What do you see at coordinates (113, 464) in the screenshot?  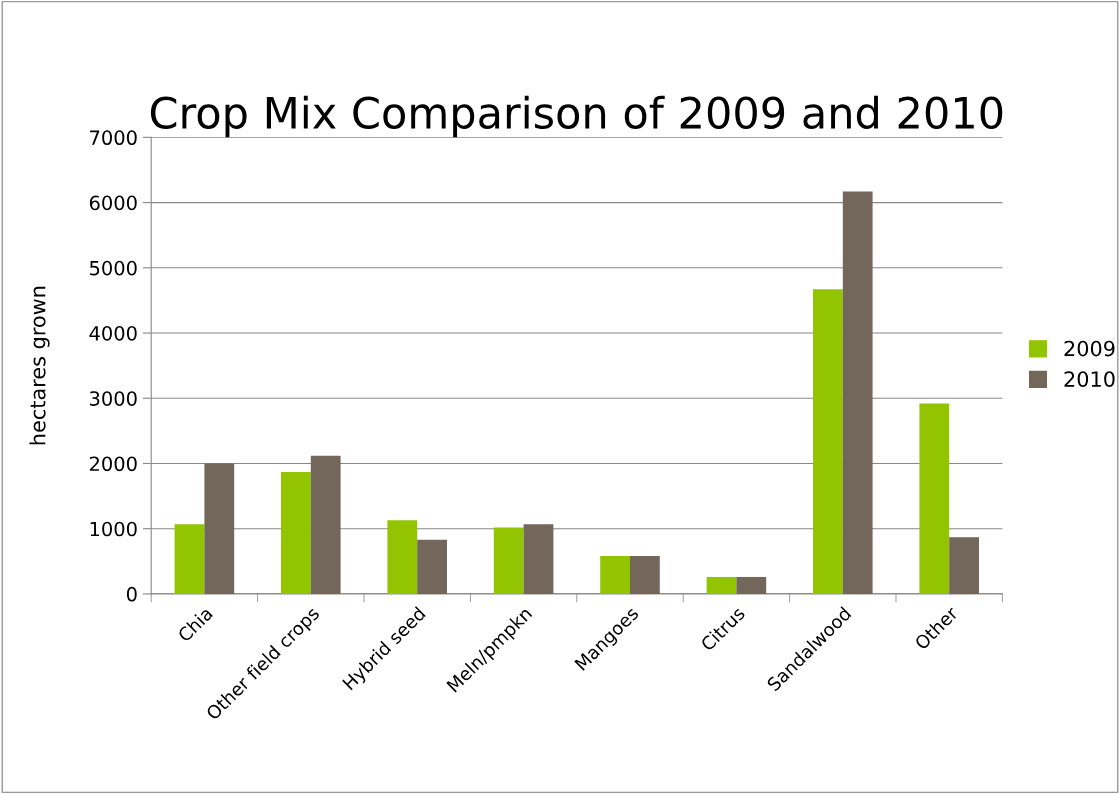 I see `y-tick-label: 2000` at bounding box center [113, 464].